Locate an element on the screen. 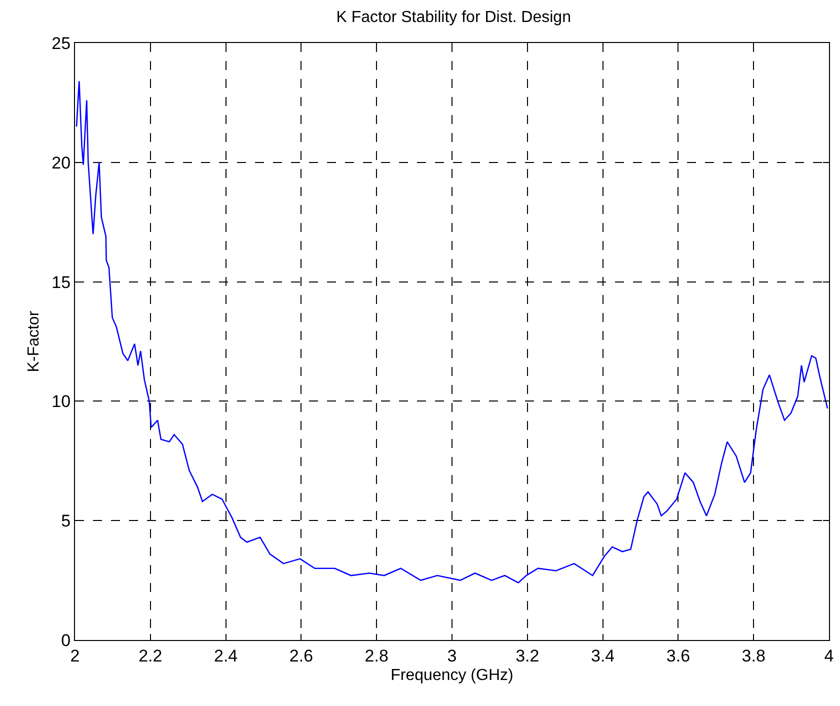 The image size is (840, 706). x-tick-label: 3.4 is located at coordinates (602, 656).